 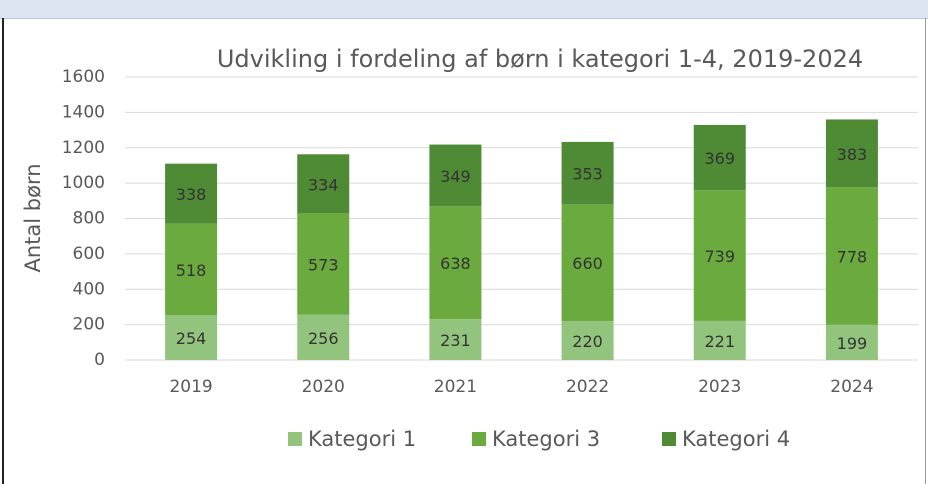 I want to click on data-label: 739, so click(x=719, y=256).